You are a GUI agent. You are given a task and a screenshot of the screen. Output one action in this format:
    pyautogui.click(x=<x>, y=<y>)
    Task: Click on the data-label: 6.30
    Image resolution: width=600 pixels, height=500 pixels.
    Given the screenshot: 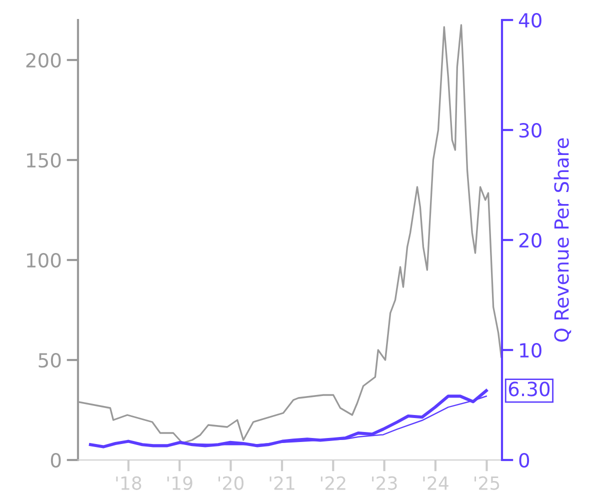 What is the action you would take?
    pyautogui.click(x=529, y=389)
    